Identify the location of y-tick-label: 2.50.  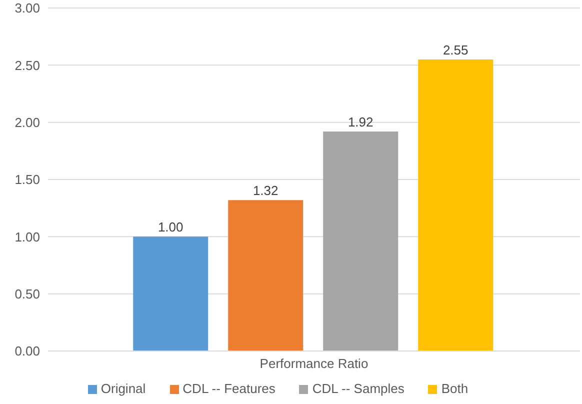
(27, 65).